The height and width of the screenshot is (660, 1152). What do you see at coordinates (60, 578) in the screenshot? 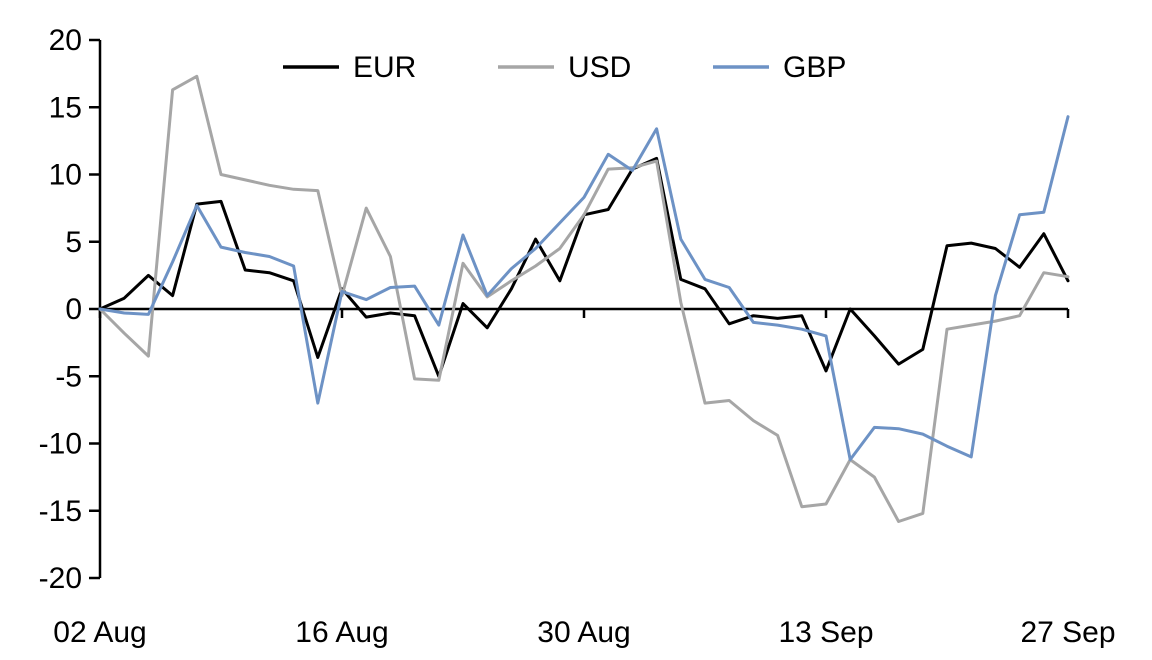
I see `y-tick-label: -20` at bounding box center [60, 578].